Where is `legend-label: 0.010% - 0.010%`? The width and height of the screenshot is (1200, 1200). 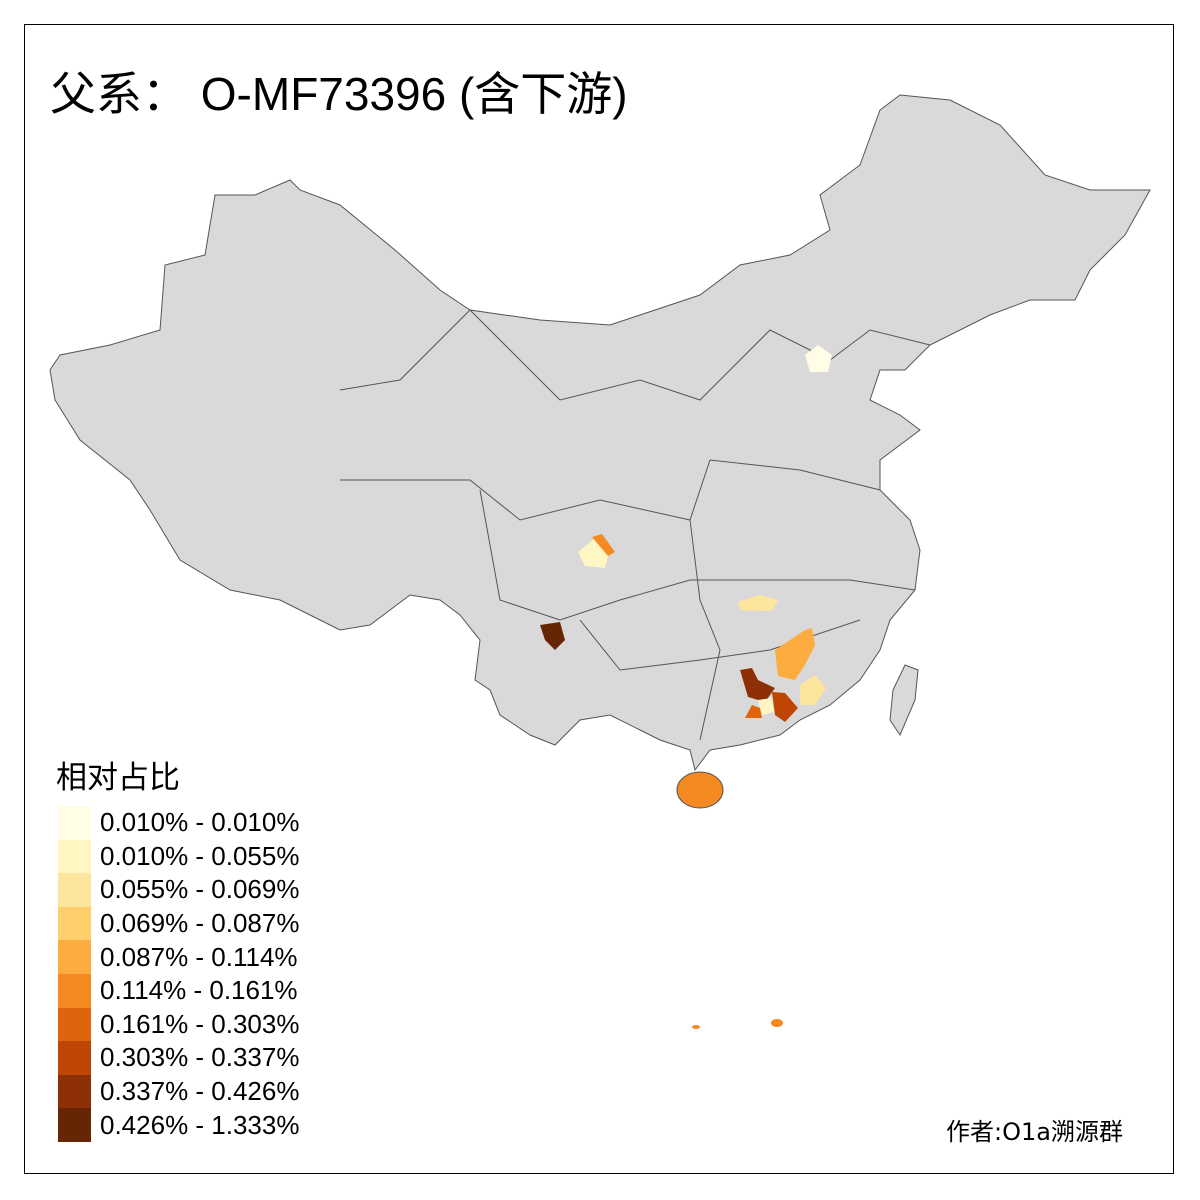 legend-label: 0.010% - 0.010% is located at coordinates (200, 822).